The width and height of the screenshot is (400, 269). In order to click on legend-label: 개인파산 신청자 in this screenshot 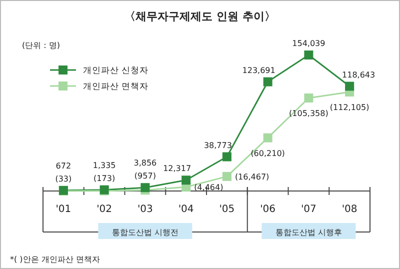, I will do `click(116, 71)`.